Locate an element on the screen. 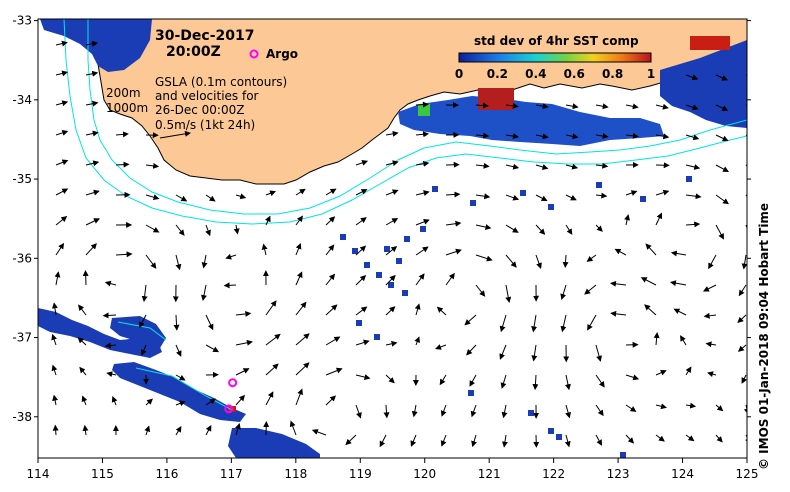 This screenshot has width=790, height=492. x-tick-label: 122 is located at coordinates (553, 474).